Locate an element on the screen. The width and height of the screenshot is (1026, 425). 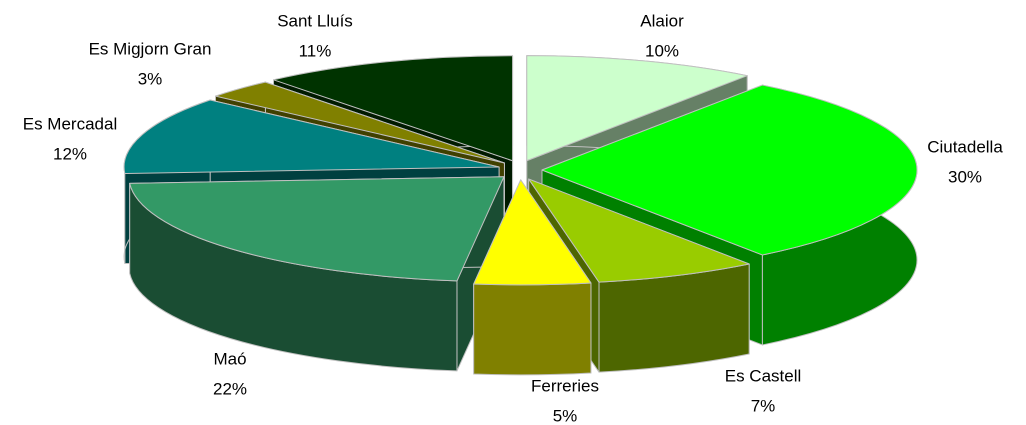
slice-value-label: 11% is located at coordinates (315, 50).